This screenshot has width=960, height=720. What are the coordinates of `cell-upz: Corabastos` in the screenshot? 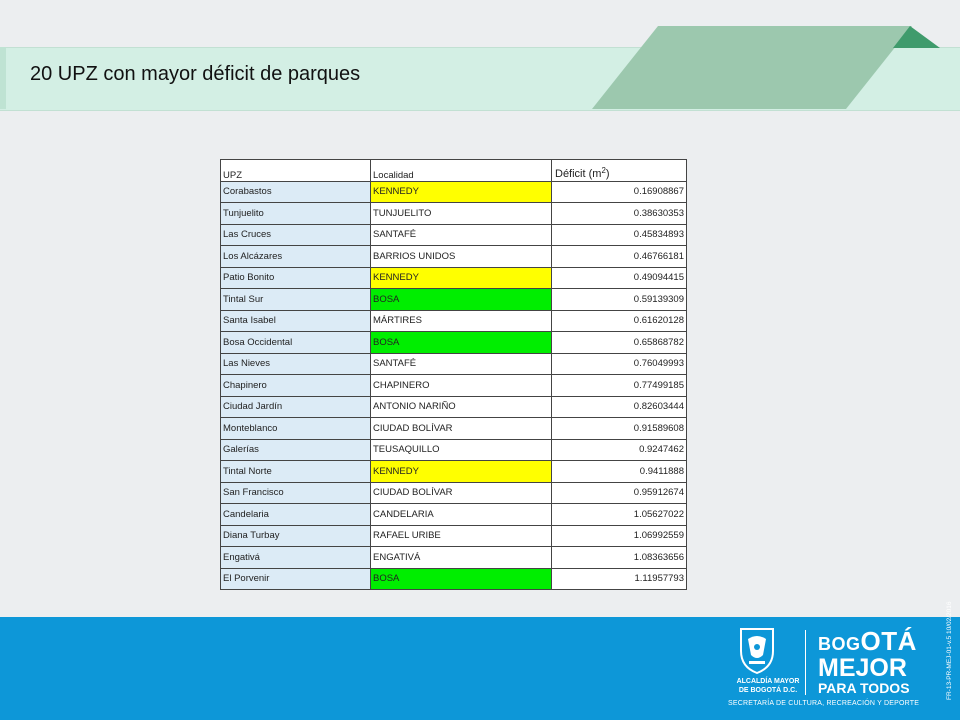 It's located at (295, 191).